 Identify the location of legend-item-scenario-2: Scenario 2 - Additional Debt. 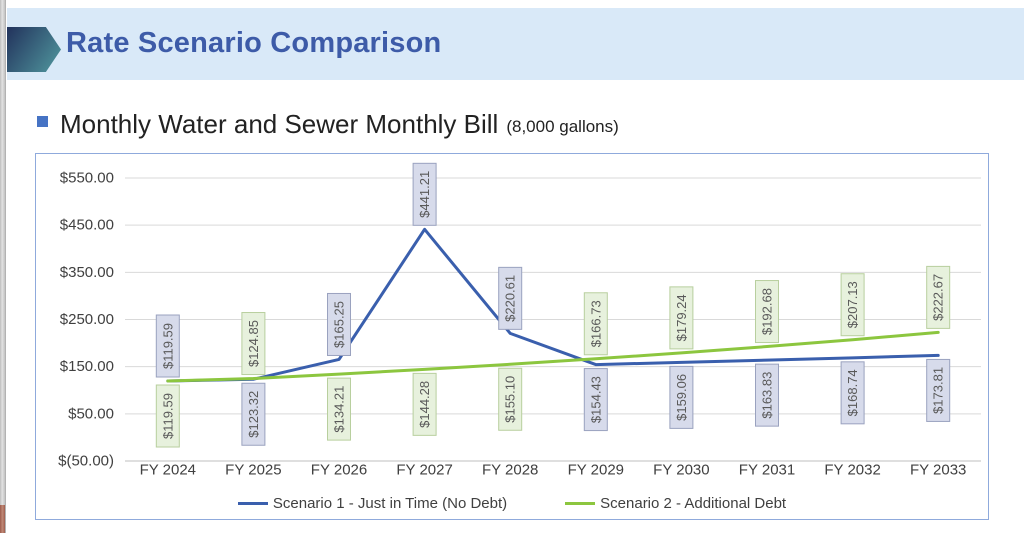
(675, 503).